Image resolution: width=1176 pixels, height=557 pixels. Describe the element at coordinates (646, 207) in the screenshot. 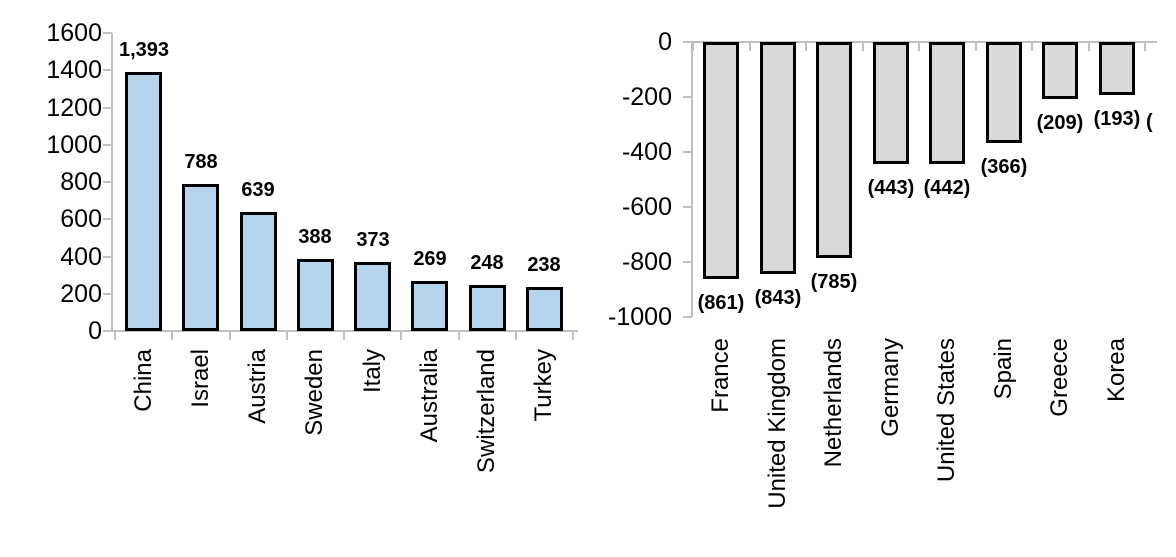

I see `y-axis-tick-label: -600` at that location.